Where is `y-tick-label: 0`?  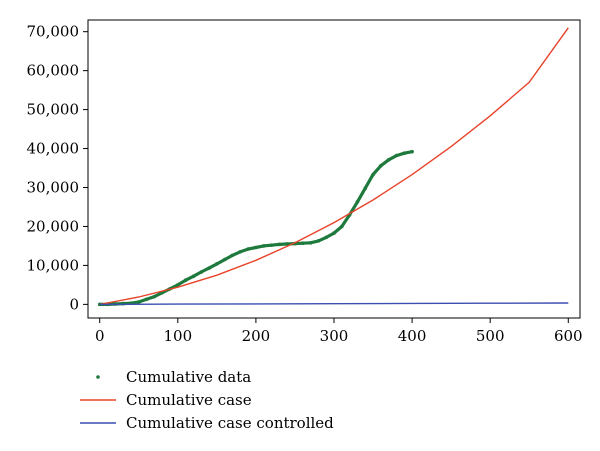 y-tick-label: 0 is located at coordinates (74, 304).